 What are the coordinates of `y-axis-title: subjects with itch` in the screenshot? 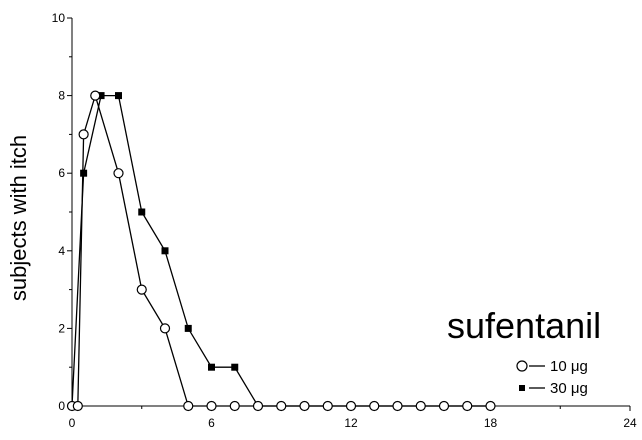 It's located at (18, 218).